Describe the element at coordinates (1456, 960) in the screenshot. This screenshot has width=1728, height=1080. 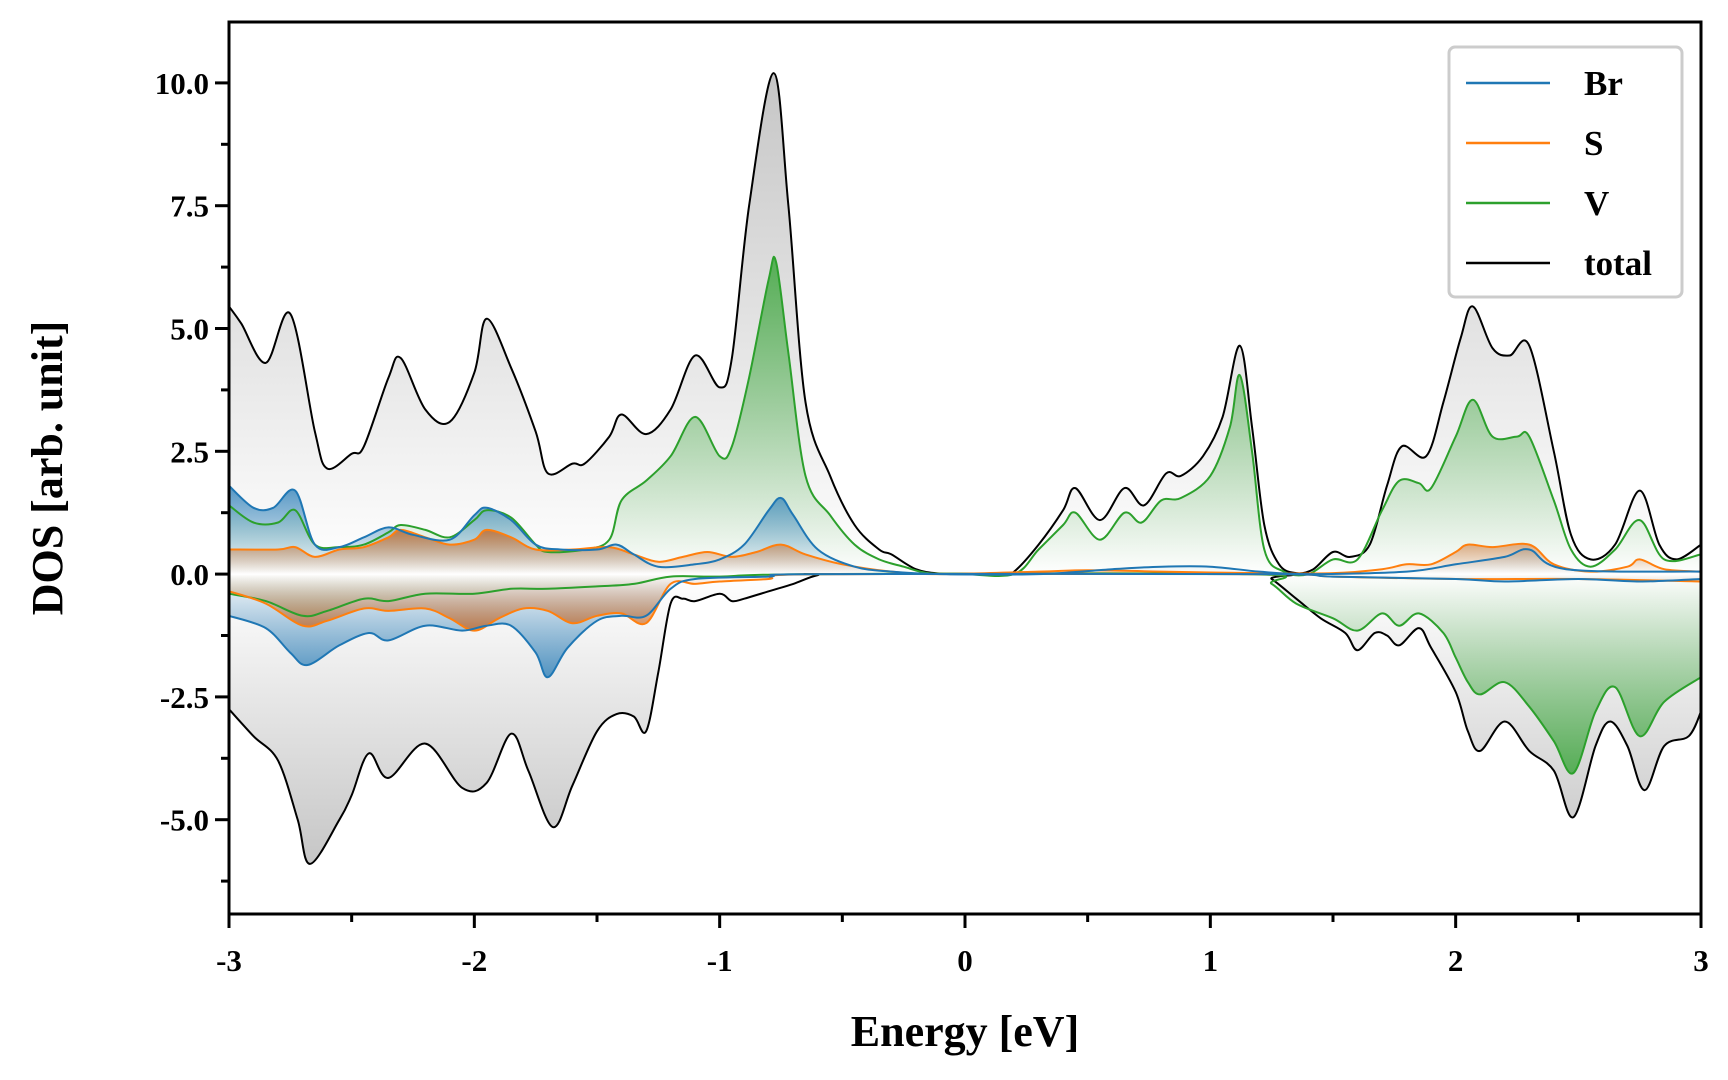
I see `x-tick-label: 2` at that location.